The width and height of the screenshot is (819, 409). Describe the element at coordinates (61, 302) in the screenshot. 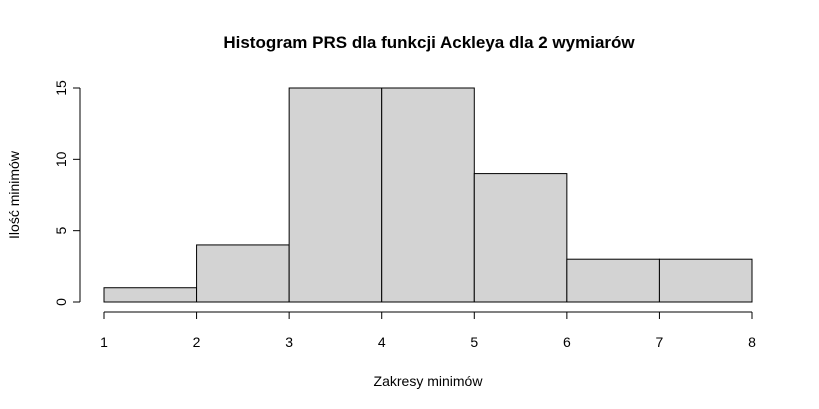

I see `y-tick-label: 0` at that location.